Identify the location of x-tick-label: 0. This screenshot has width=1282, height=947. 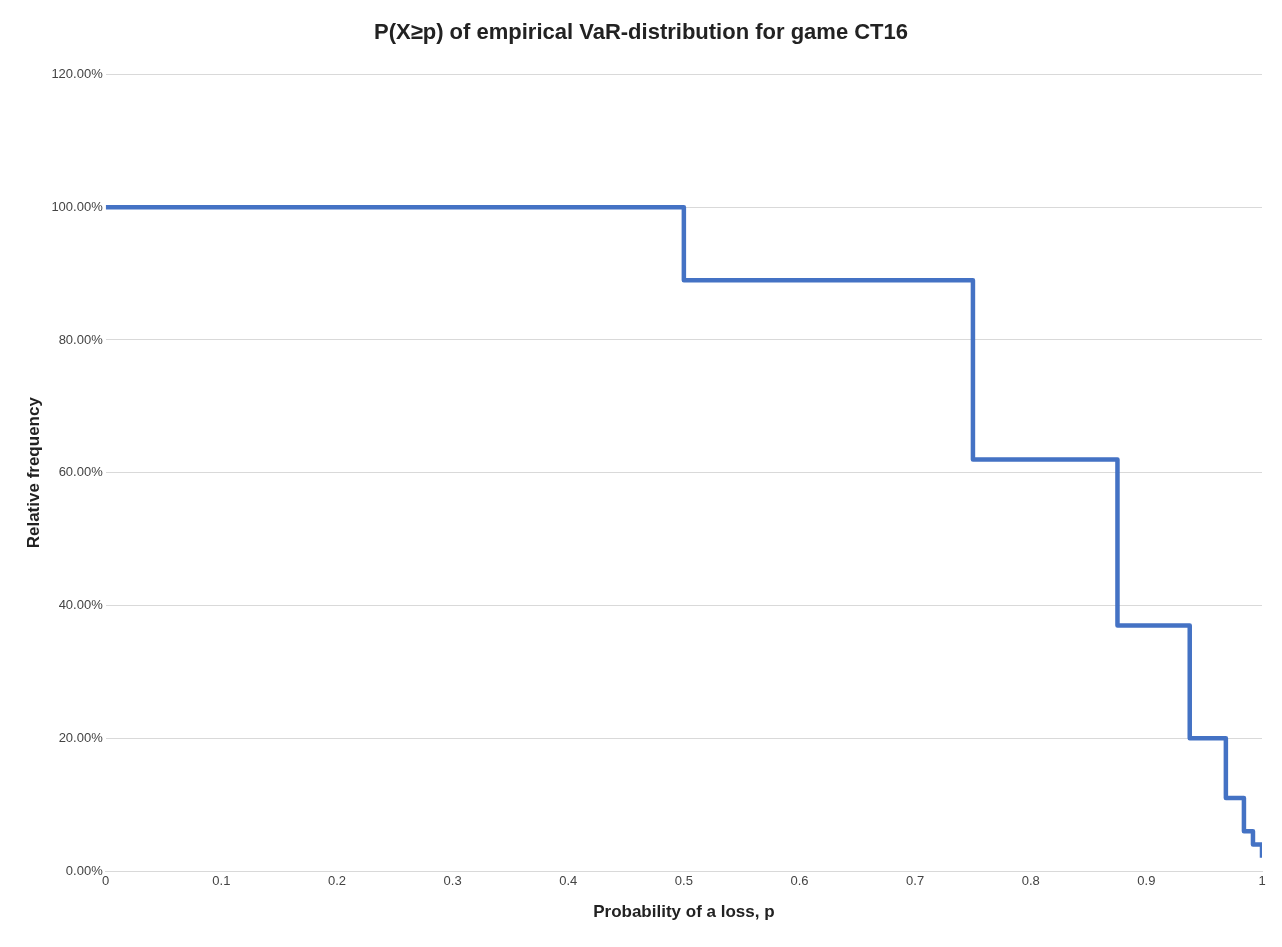
(106, 881).